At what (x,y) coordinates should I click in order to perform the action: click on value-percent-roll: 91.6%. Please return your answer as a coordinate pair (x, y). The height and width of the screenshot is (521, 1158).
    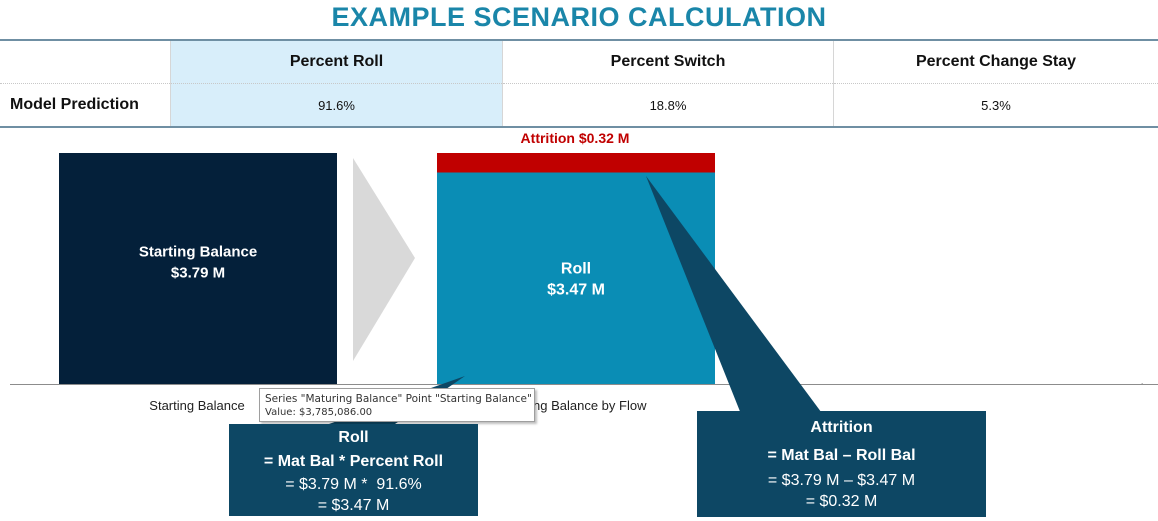
    Looking at the image, I should click on (336, 105).